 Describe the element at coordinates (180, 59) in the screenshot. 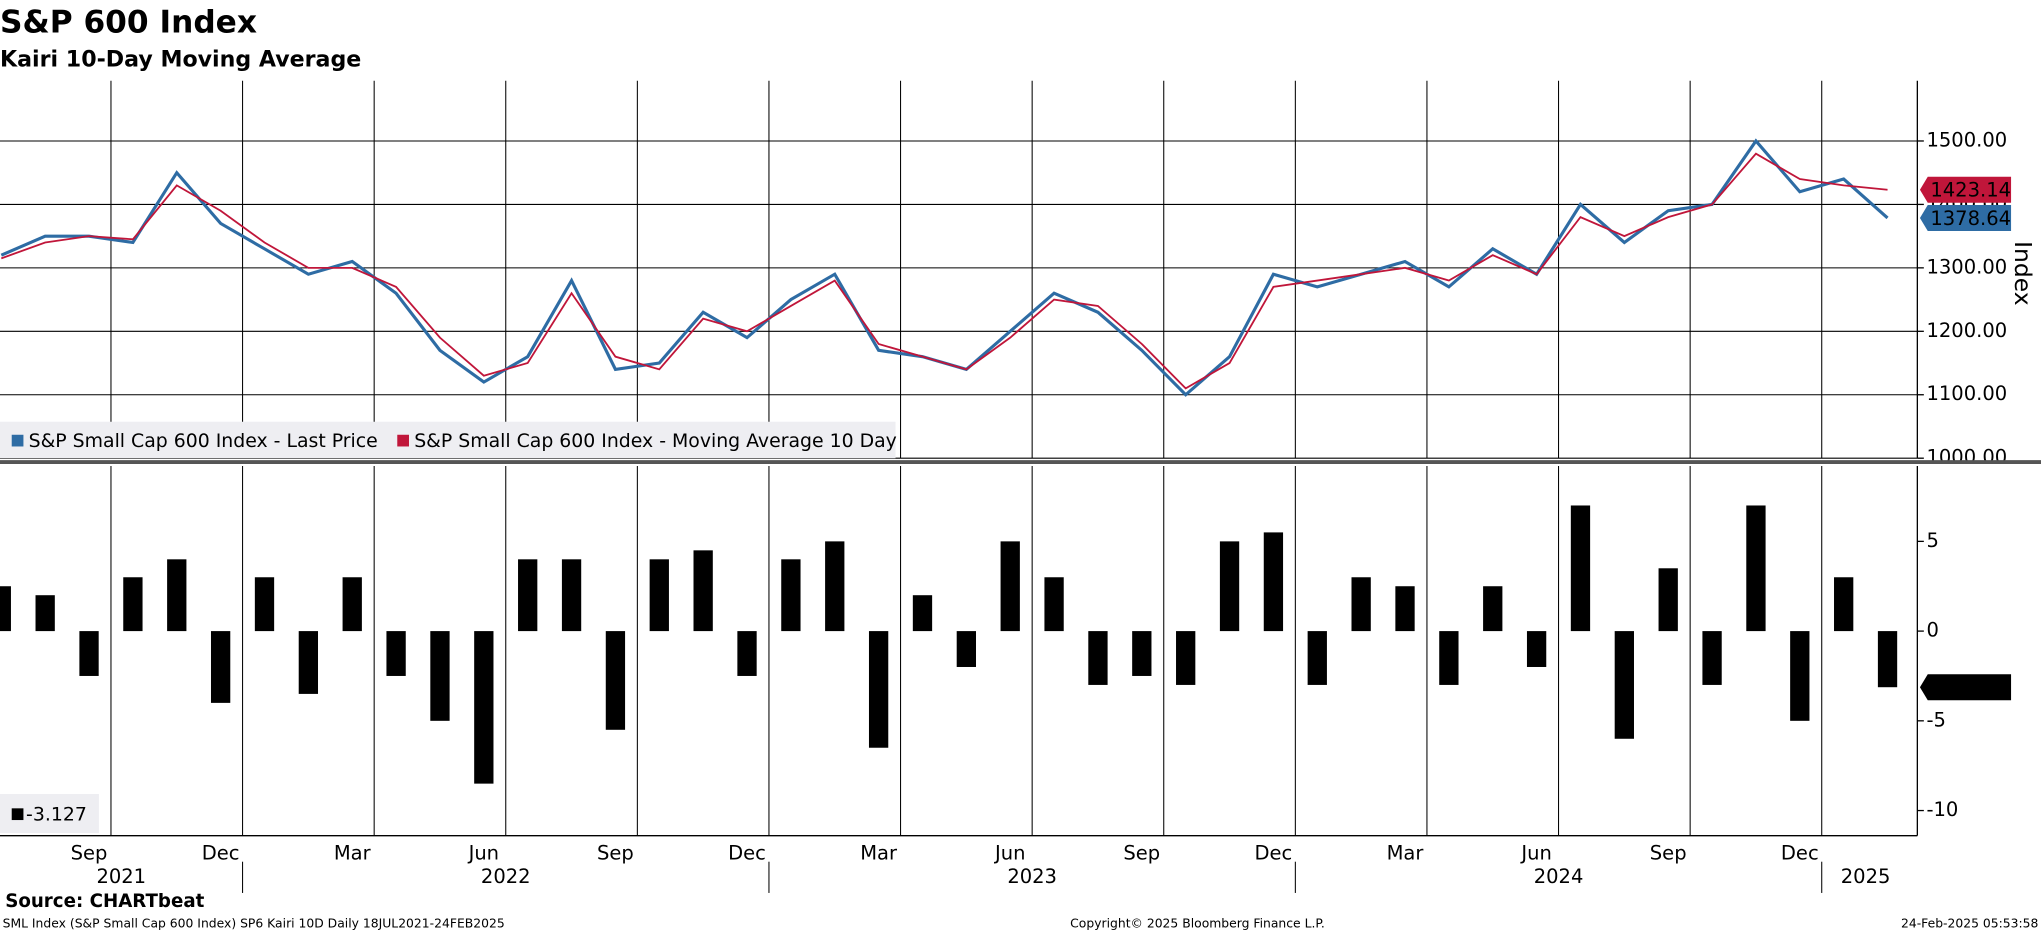

I see `subtitle: Kairi 10-Day Moving Average` at that location.